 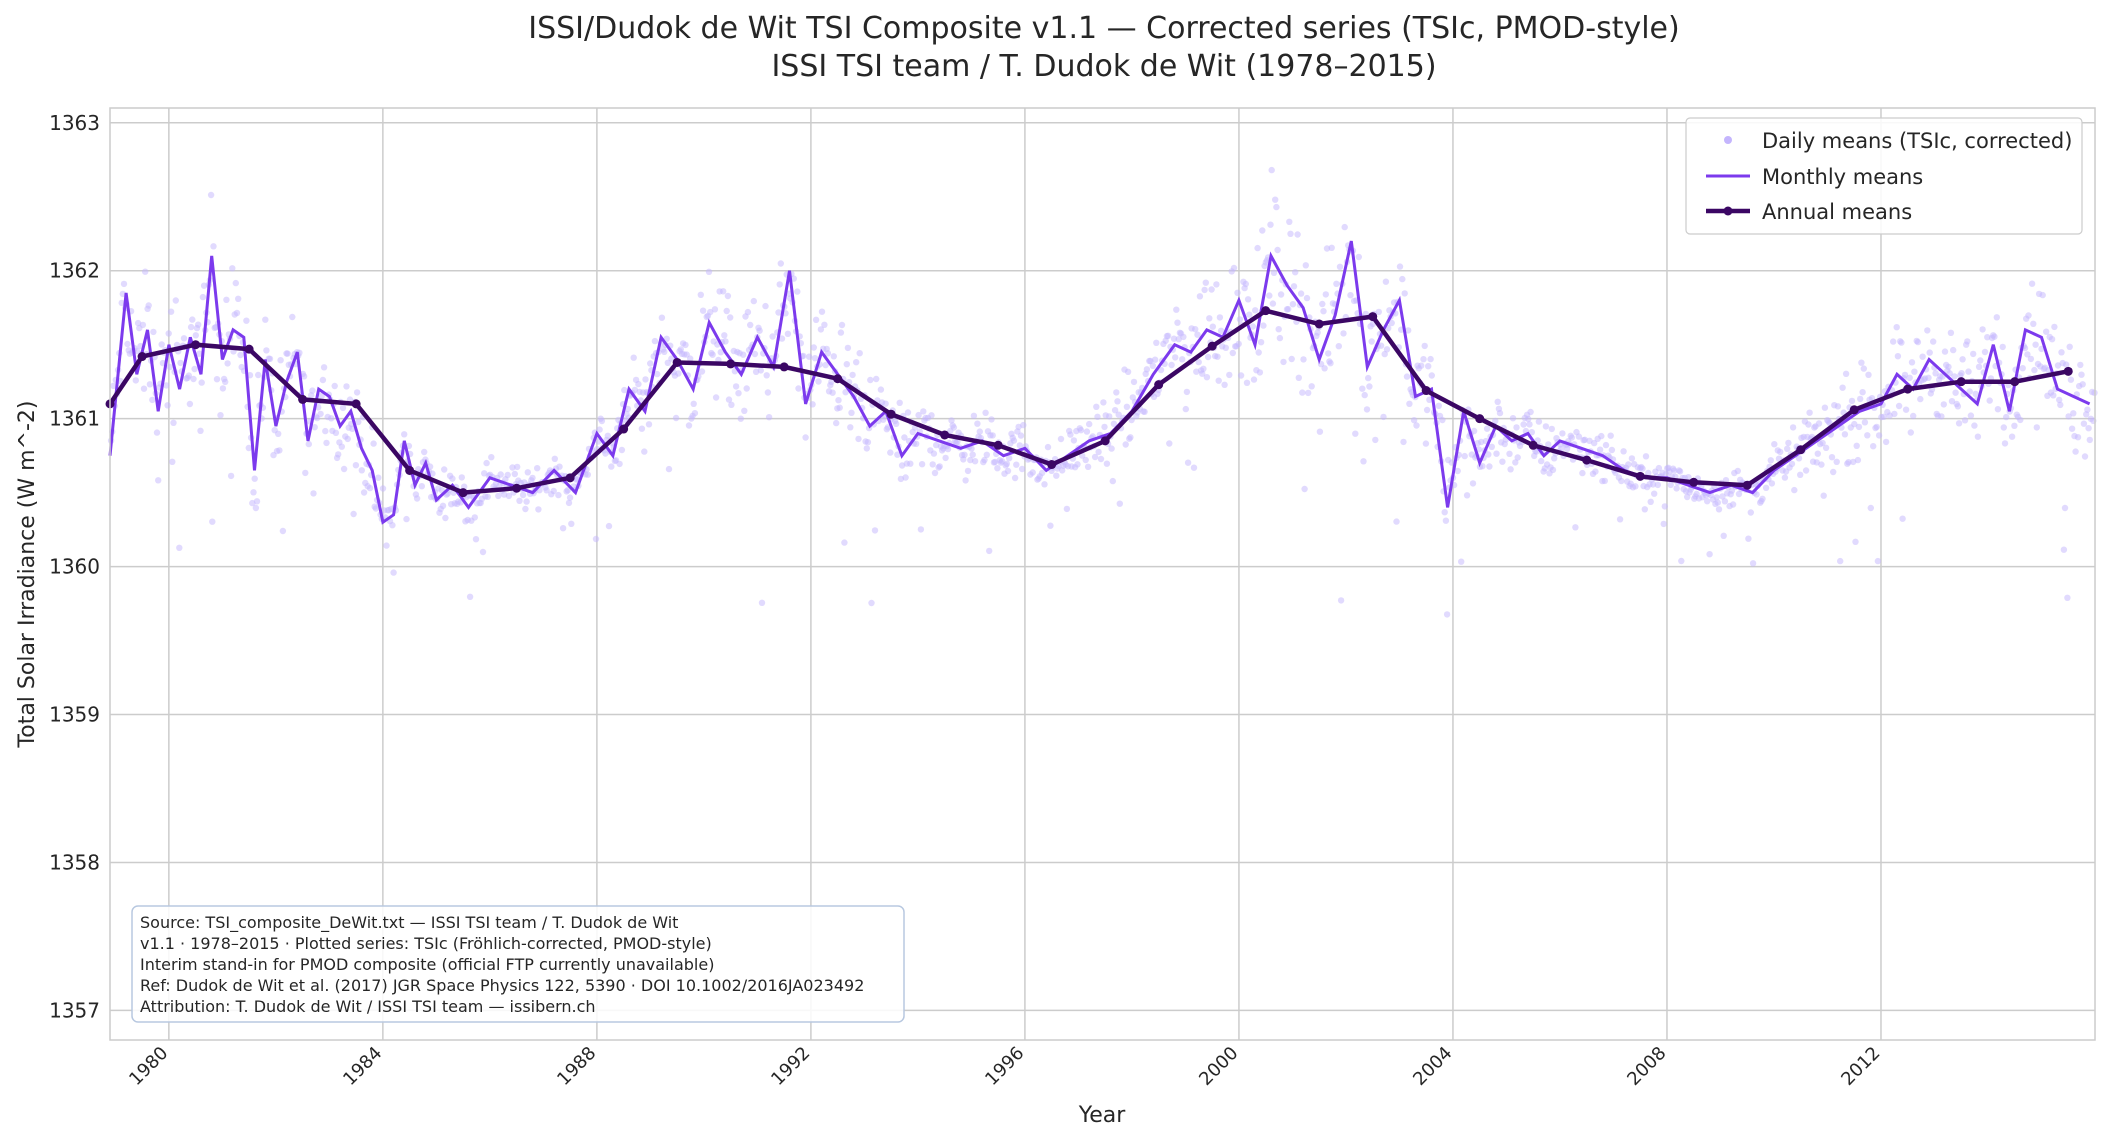 I want to click on y-tick-label: 1362, so click(x=74, y=271).